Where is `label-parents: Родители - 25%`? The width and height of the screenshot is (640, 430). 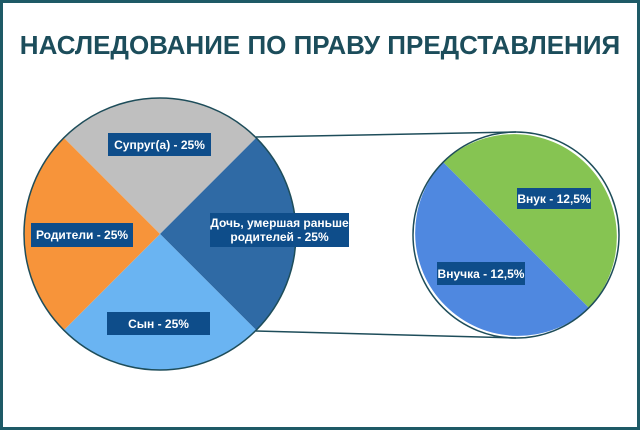
label-parents: Родители - 25% is located at coordinates (82, 235).